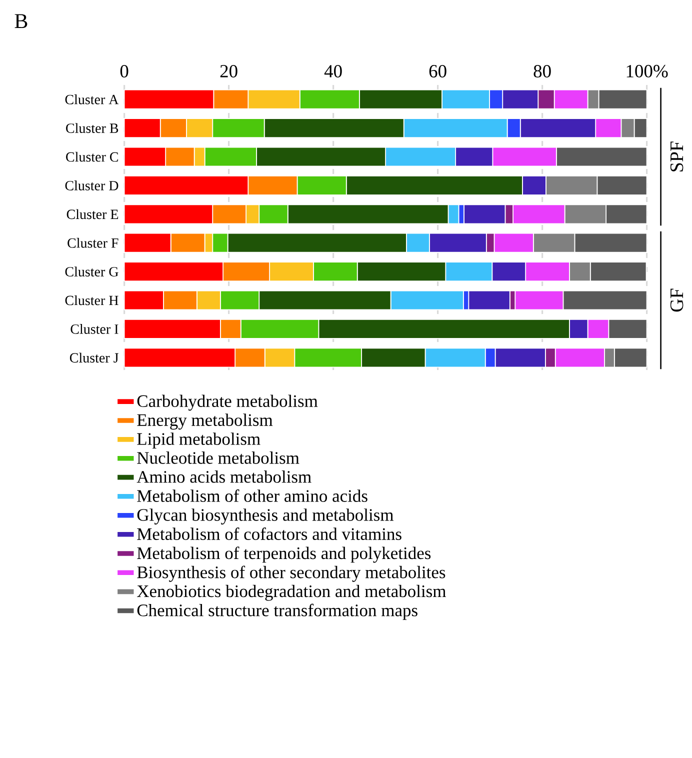 The image size is (692, 758). What do you see at coordinates (677, 300) in the screenshot?
I see `text: GF` at bounding box center [677, 300].